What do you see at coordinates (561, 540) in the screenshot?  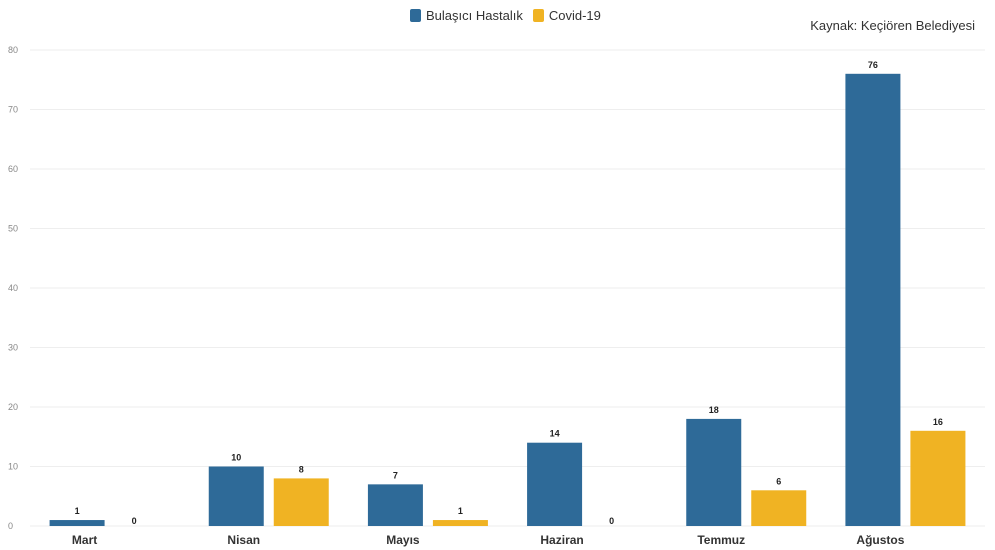 I see `x-tick-label: Haziran` at bounding box center [561, 540].